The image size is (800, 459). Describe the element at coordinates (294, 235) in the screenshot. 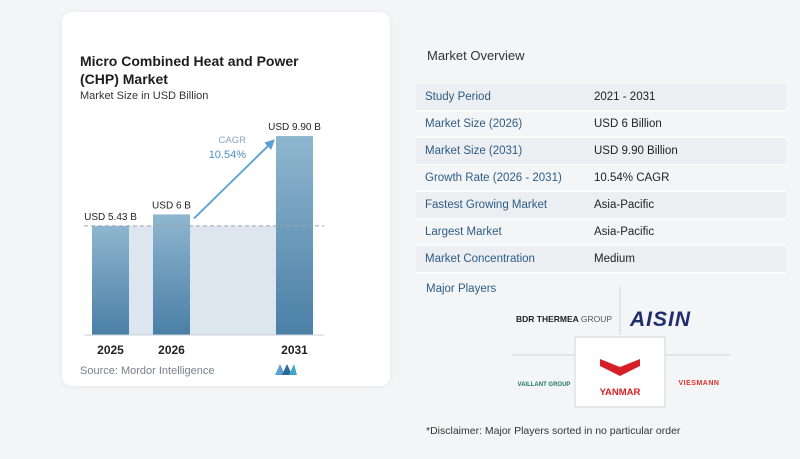

I see `bar-2031` at that location.